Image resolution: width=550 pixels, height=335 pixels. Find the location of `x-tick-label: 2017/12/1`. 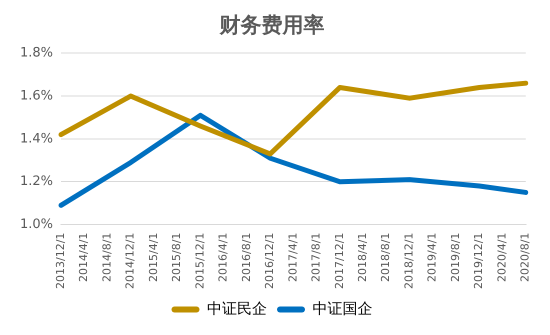

x-tick-label: 2017/12/1 is located at coordinates (339, 261).